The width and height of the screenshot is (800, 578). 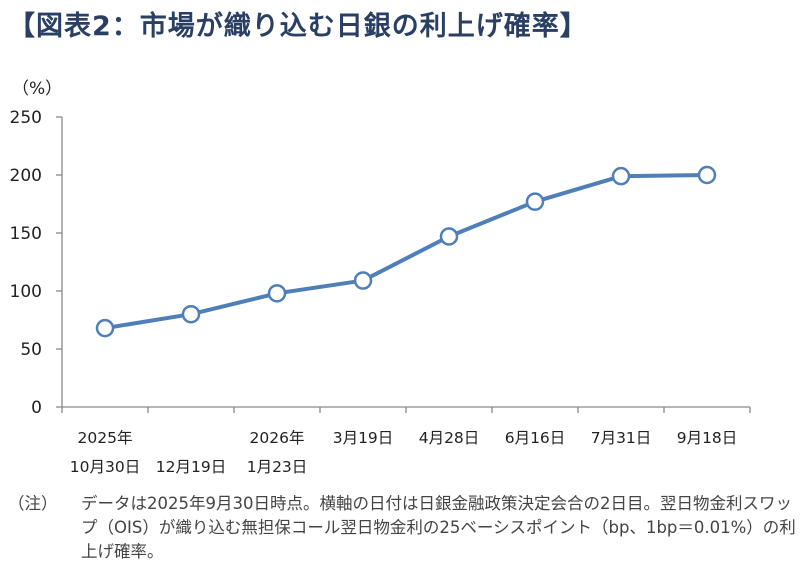 What do you see at coordinates (707, 438) in the screenshot?
I see `x-tick-label: 9月18日` at bounding box center [707, 438].